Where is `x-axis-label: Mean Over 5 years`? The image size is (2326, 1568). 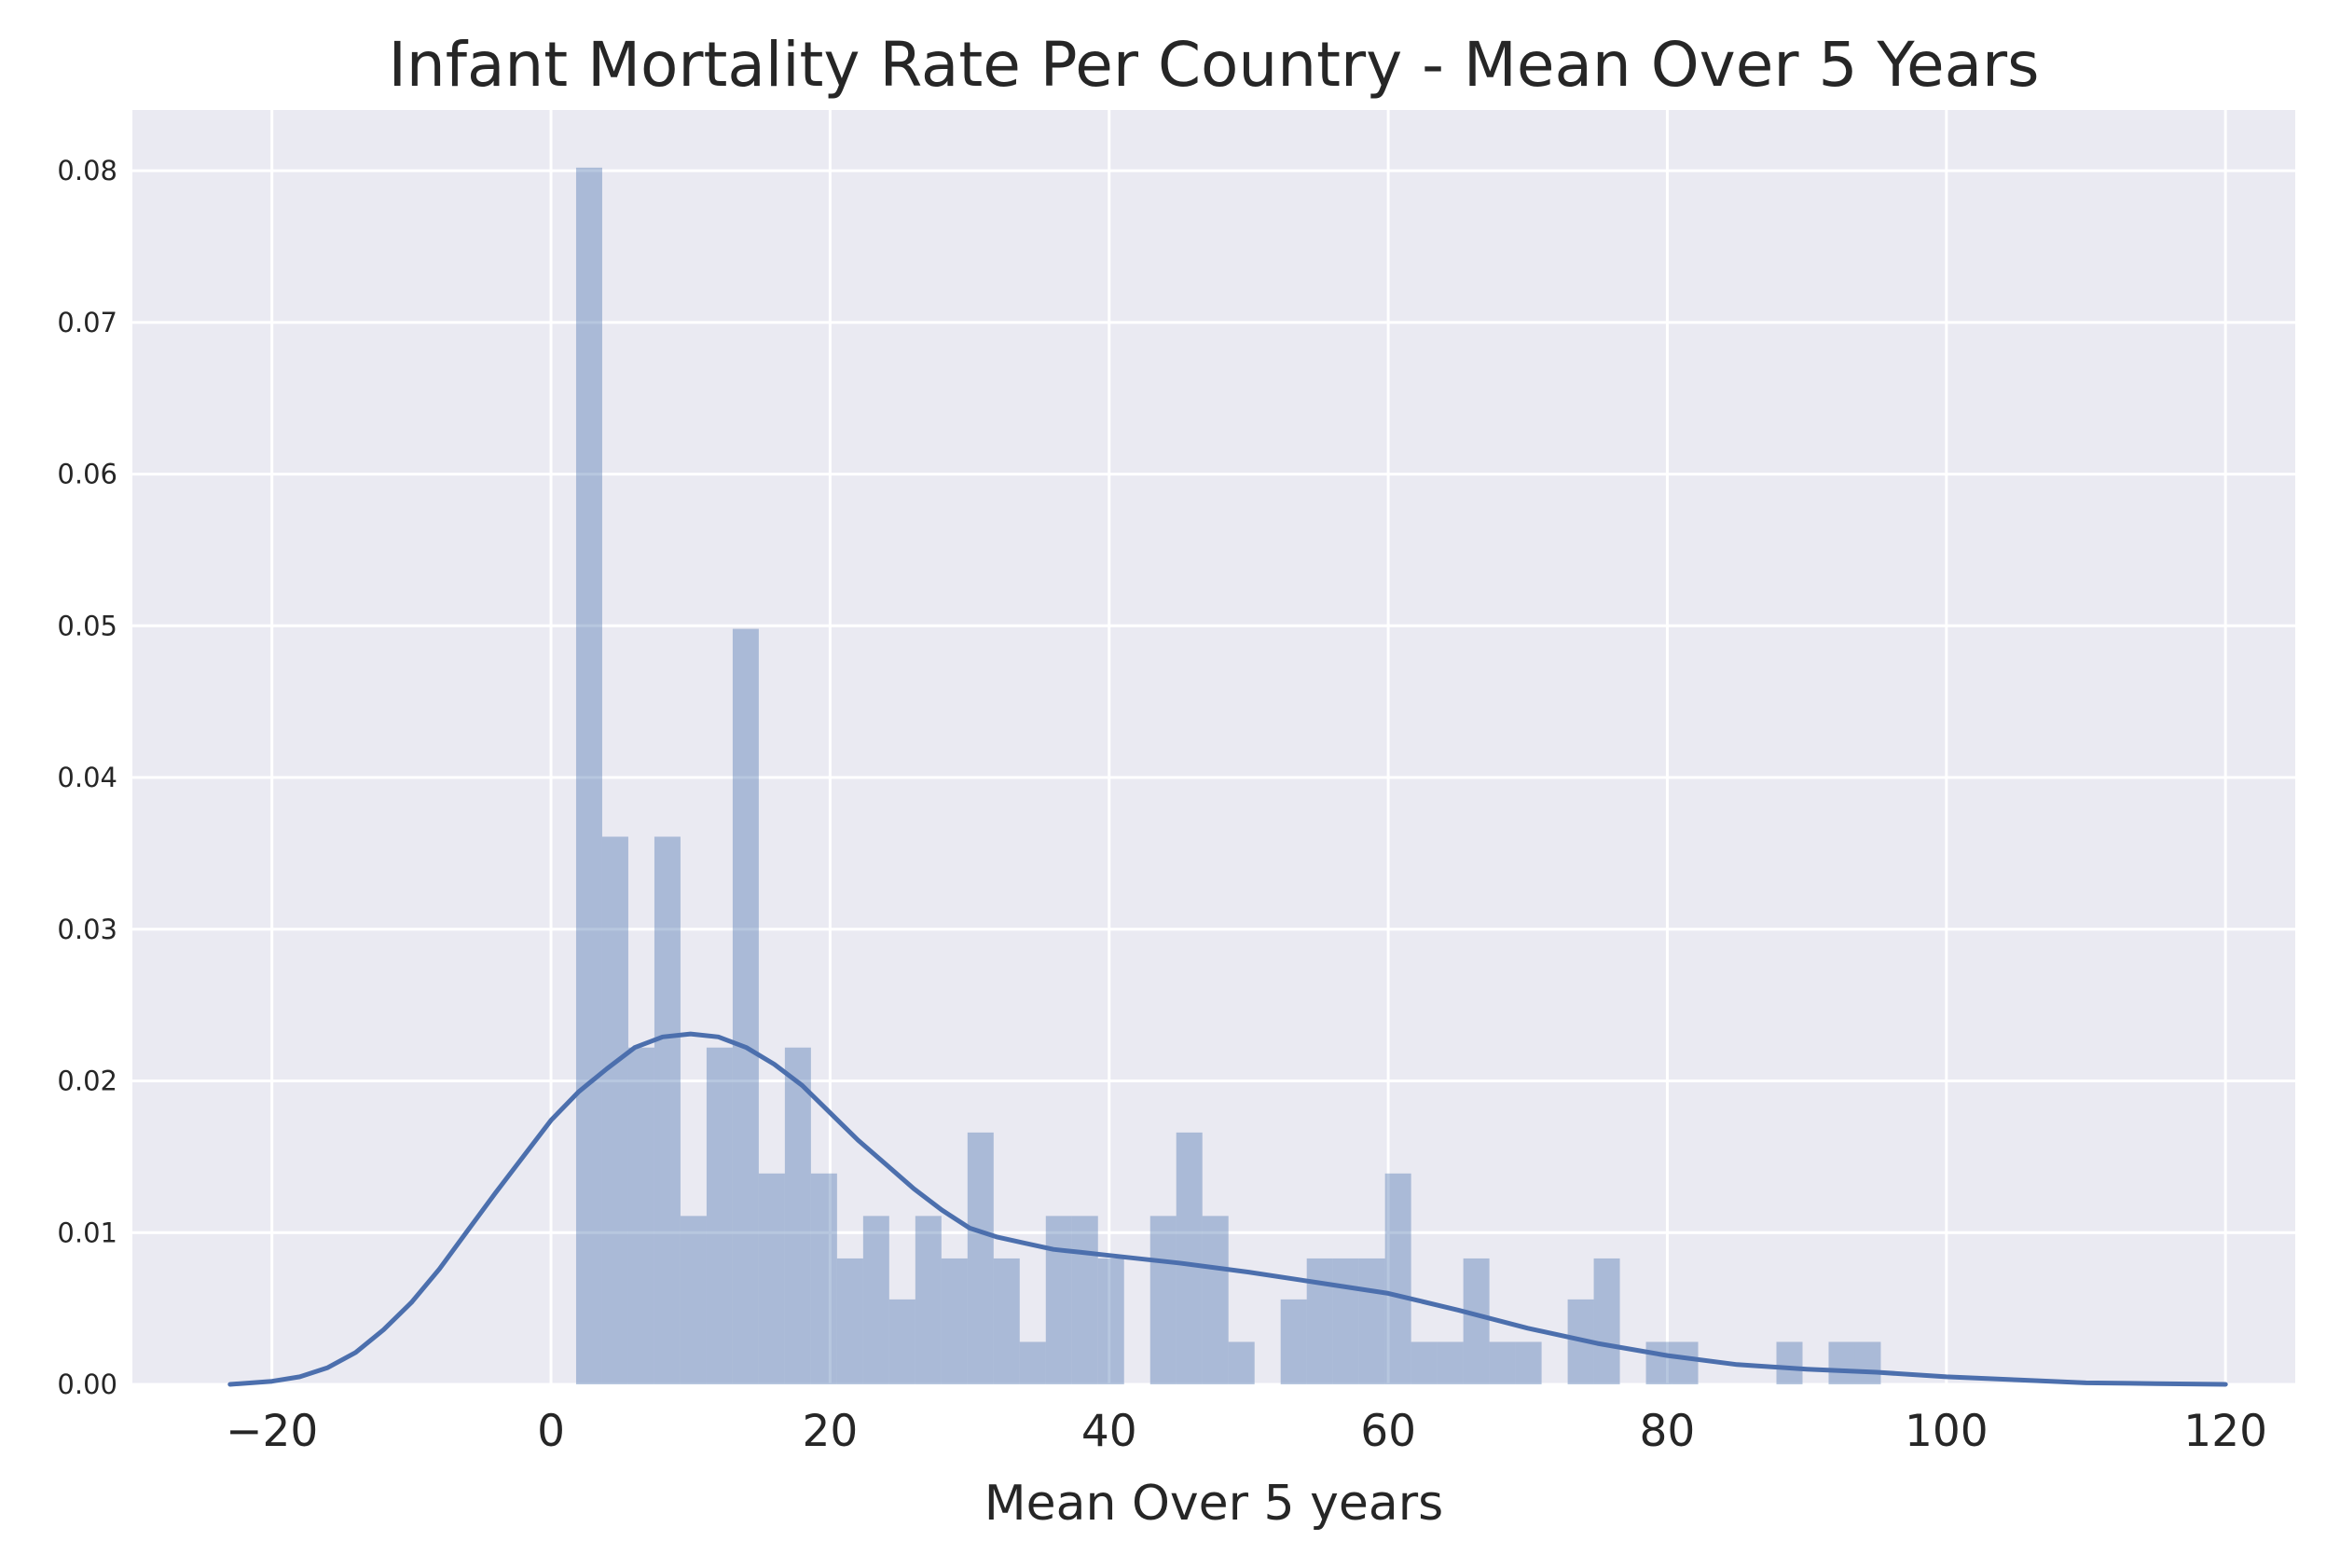 x-axis-label: Mean Over 5 years is located at coordinates (1214, 1504).